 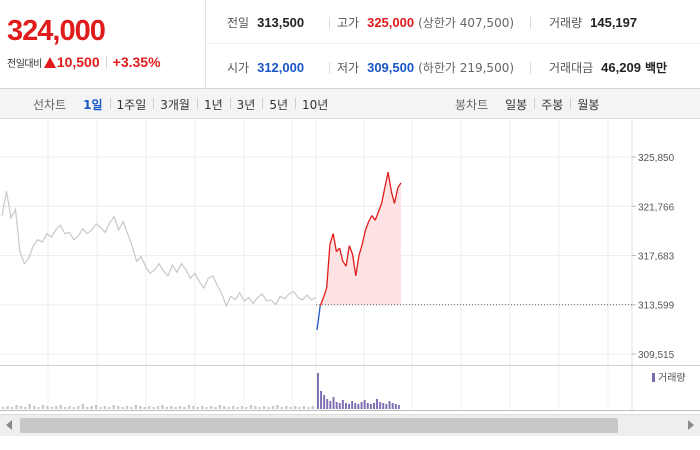 What do you see at coordinates (50, 104) in the screenshot?
I see `line-chart-title: 선차트` at bounding box center [50, 104].